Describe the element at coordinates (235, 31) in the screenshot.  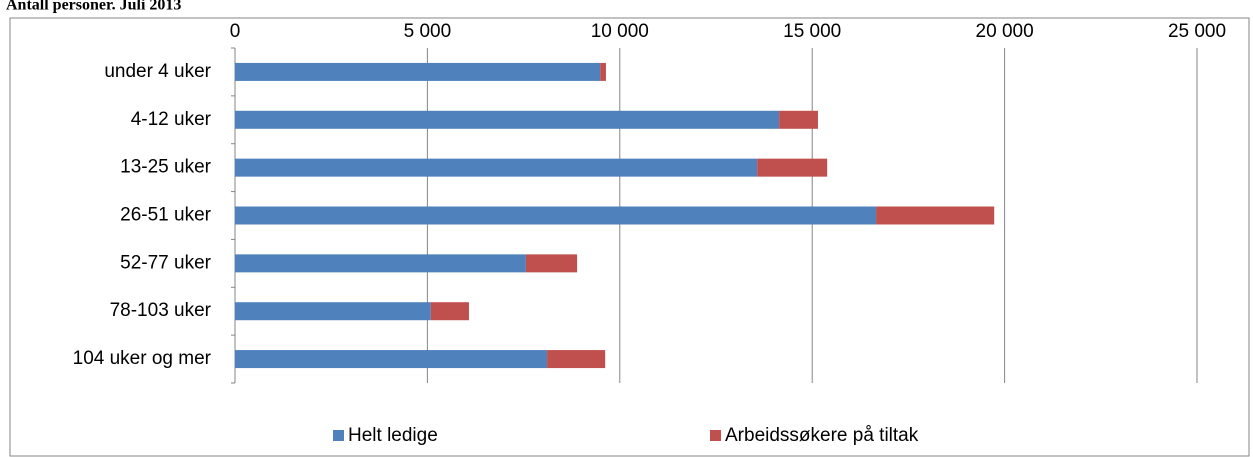
I see `x-tick-label: 0` at that location.